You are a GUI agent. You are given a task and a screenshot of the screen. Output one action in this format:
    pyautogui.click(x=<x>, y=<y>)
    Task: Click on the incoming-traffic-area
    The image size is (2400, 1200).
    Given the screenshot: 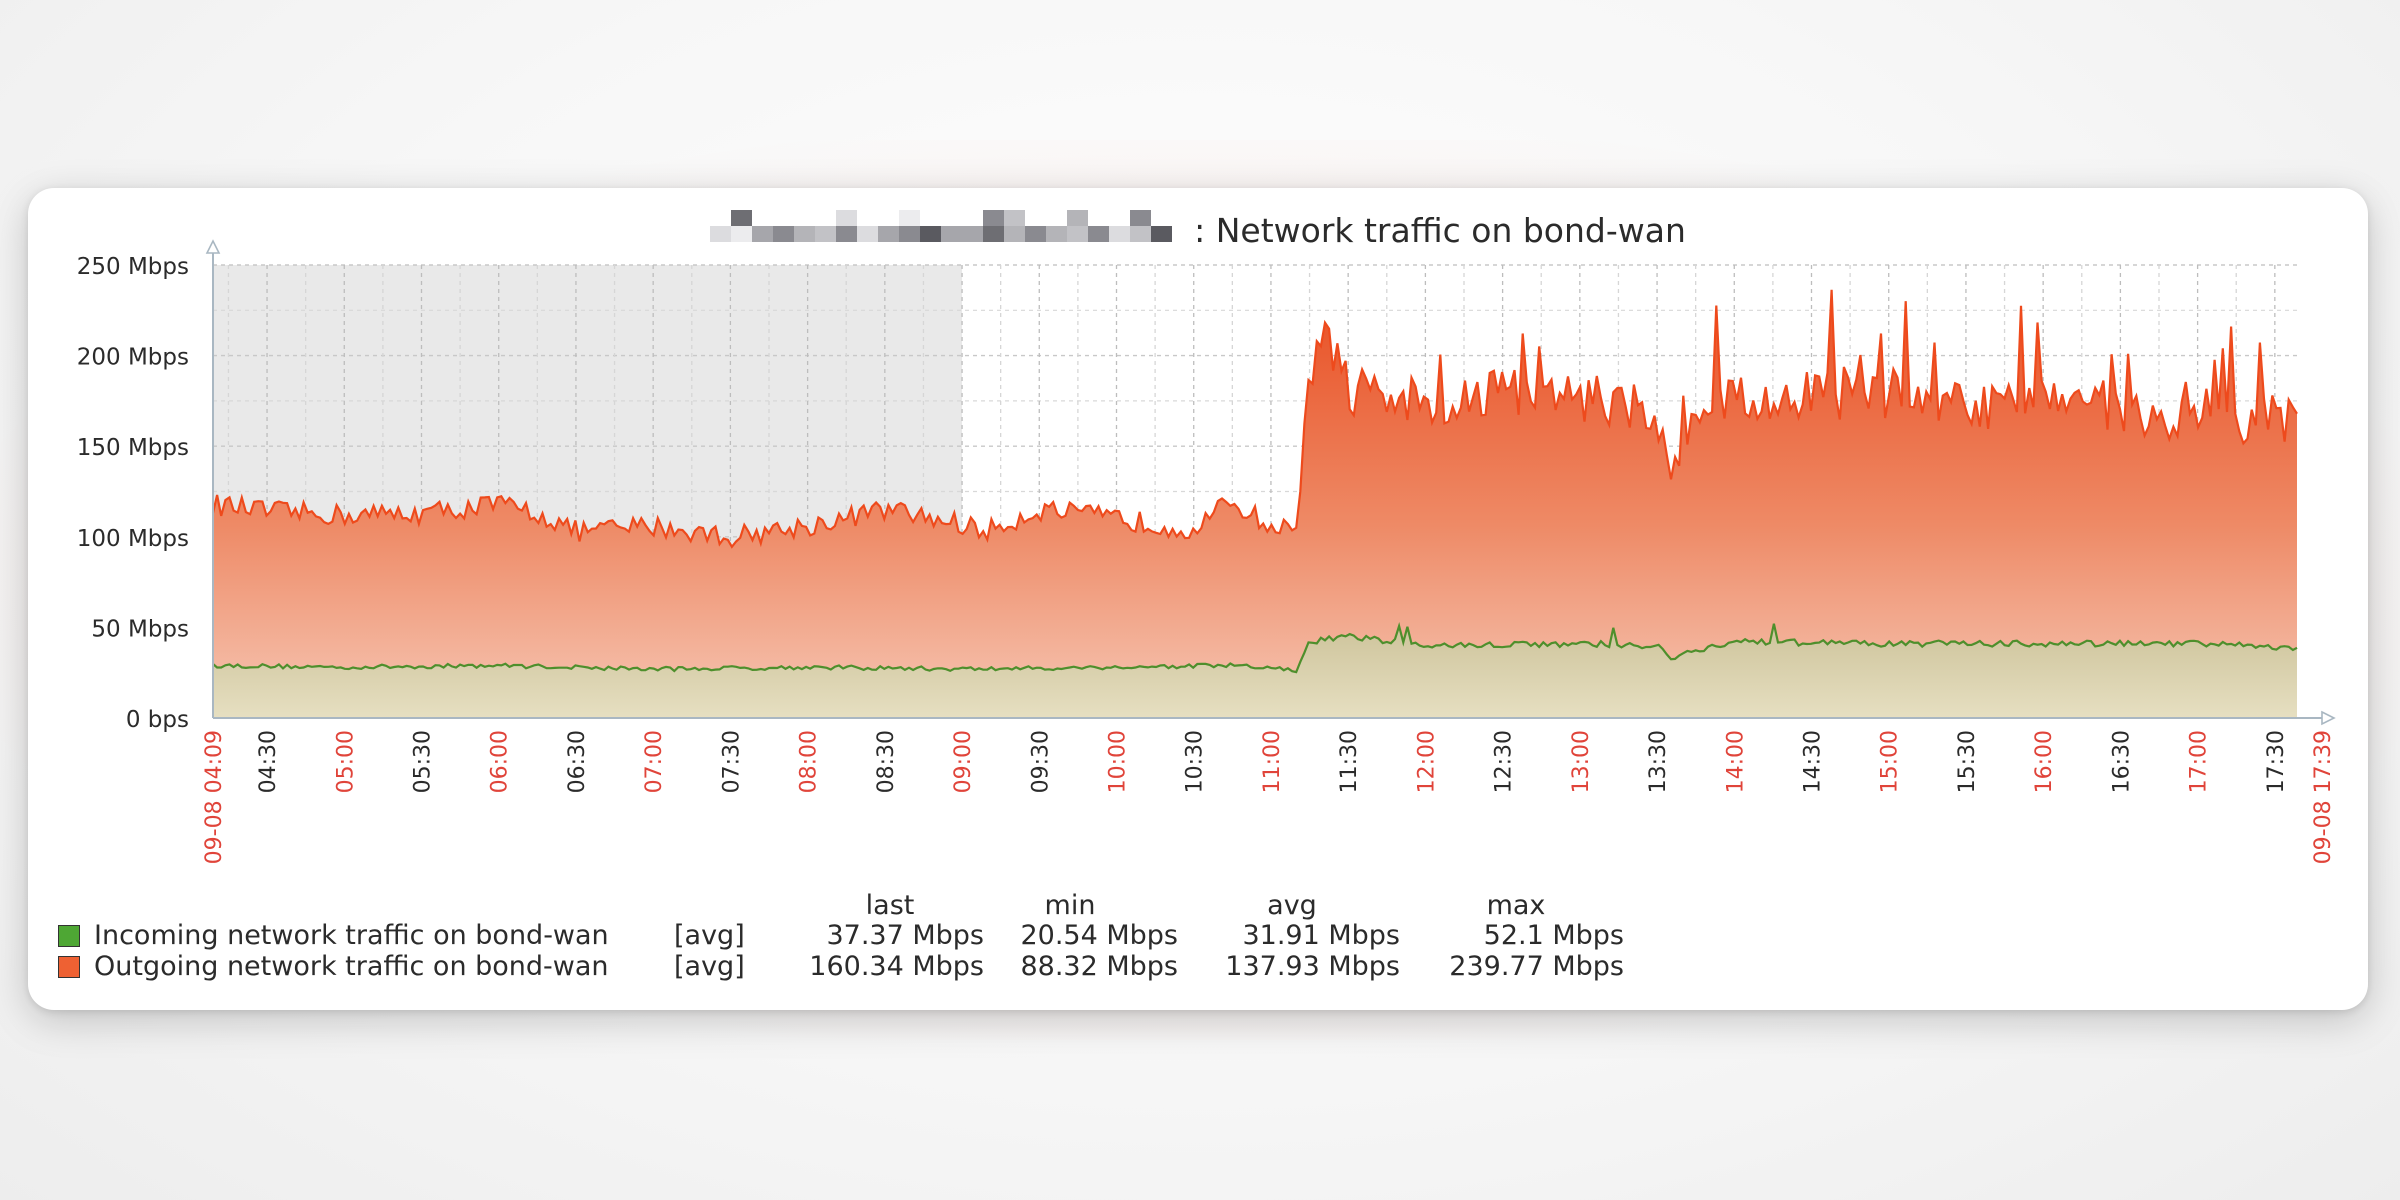 What is the action you would take?
    pyautogui.click(x=1255, y=670)
    